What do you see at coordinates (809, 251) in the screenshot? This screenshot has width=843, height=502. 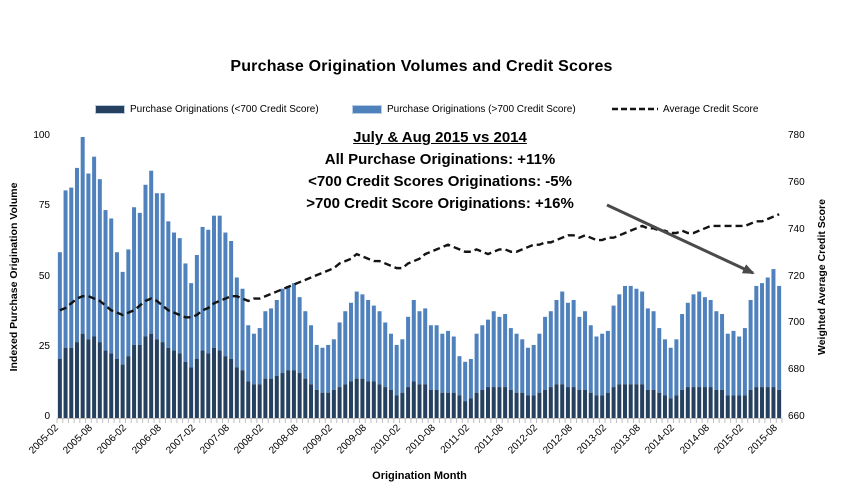 I see `right-axis-tick-labels: 660 680 700 720 740 760 780` at bounding box center [809, 251].